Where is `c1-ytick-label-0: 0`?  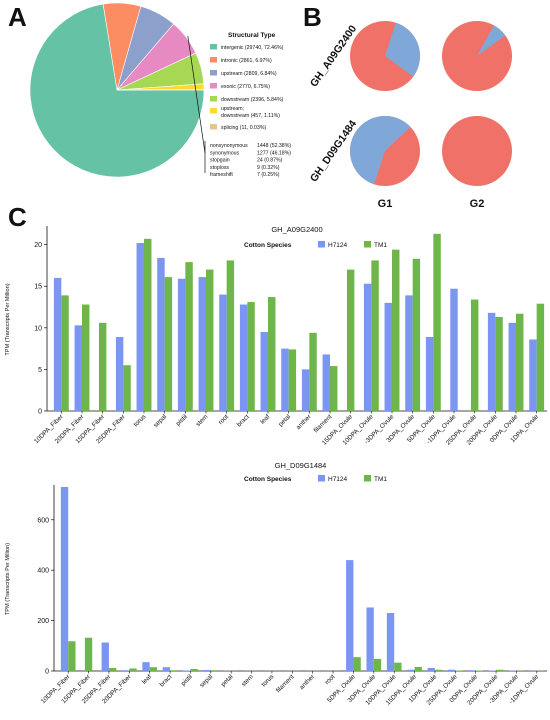
c1-ytick-label-0: 0 is located at coordinates (40, 412).